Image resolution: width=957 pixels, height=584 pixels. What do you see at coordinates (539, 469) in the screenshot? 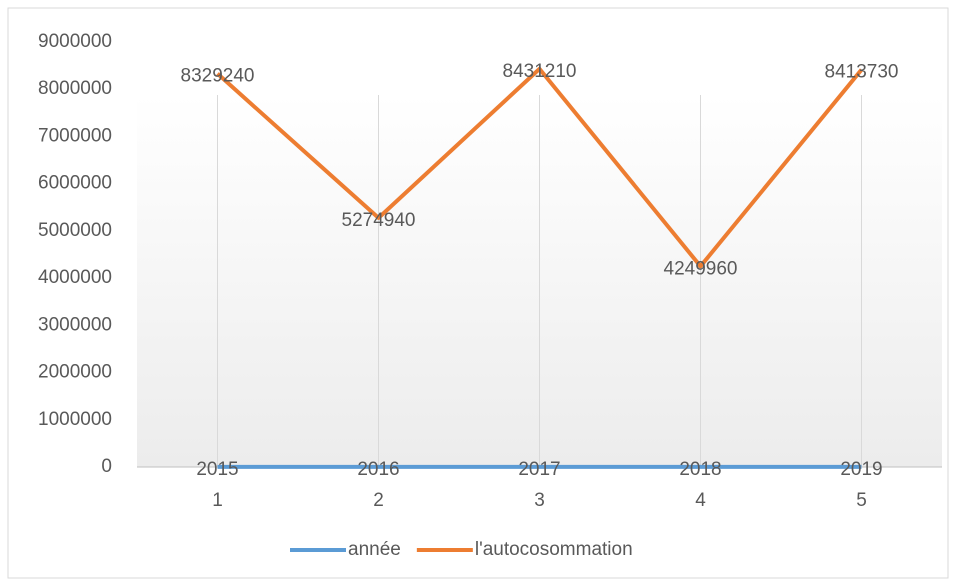
I see `data-label: 2017` at bounding box center [539, 469].